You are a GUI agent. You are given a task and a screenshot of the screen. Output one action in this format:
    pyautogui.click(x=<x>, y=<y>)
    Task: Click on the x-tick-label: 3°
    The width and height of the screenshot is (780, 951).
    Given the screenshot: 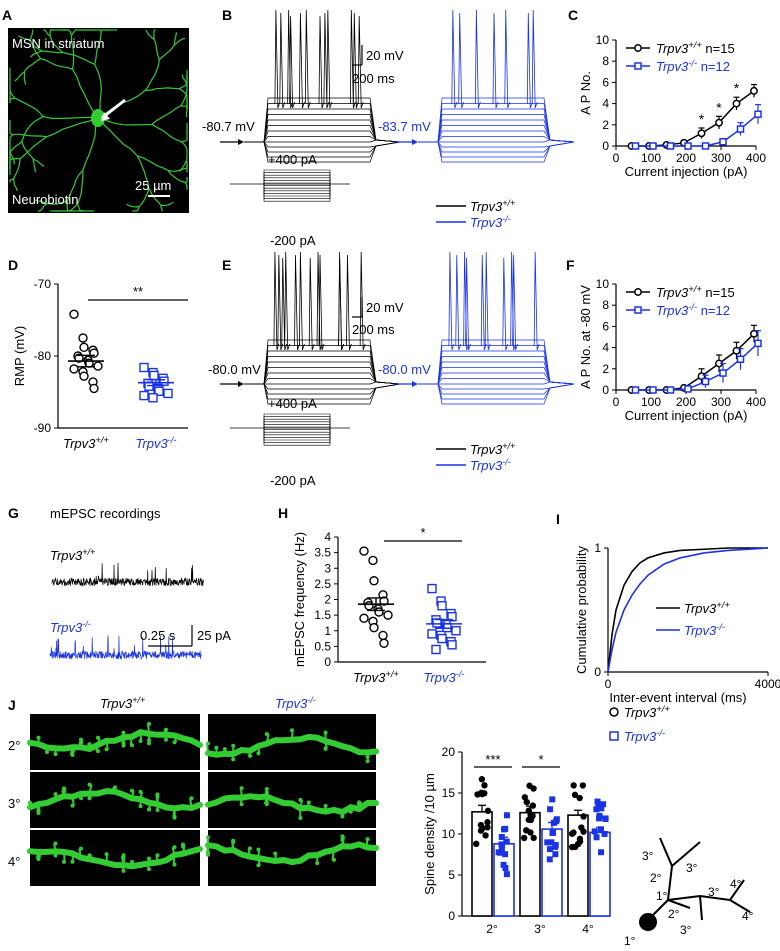 What is the action you would take?
    pyautogui.click(x=540, y=929)
    